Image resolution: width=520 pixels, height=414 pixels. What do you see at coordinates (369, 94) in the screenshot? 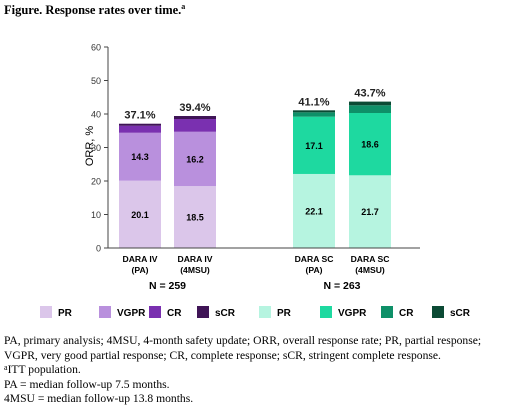
I see `bar-total-label: 43.7%` at bounding box center [369, 94].